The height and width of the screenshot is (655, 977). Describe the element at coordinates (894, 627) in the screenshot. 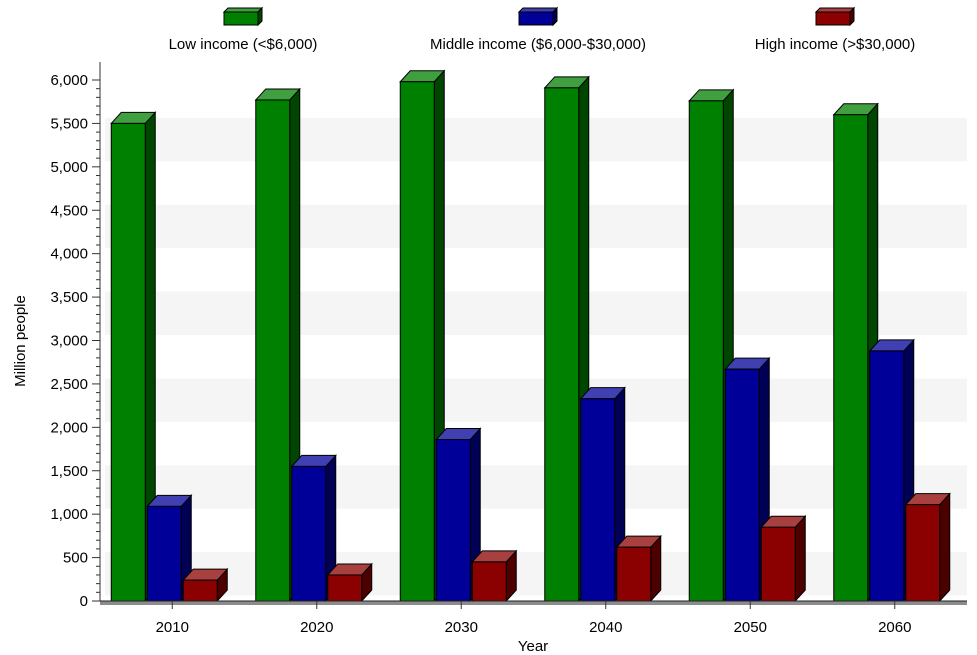

I see `x-tick-label: 2060` at that location.